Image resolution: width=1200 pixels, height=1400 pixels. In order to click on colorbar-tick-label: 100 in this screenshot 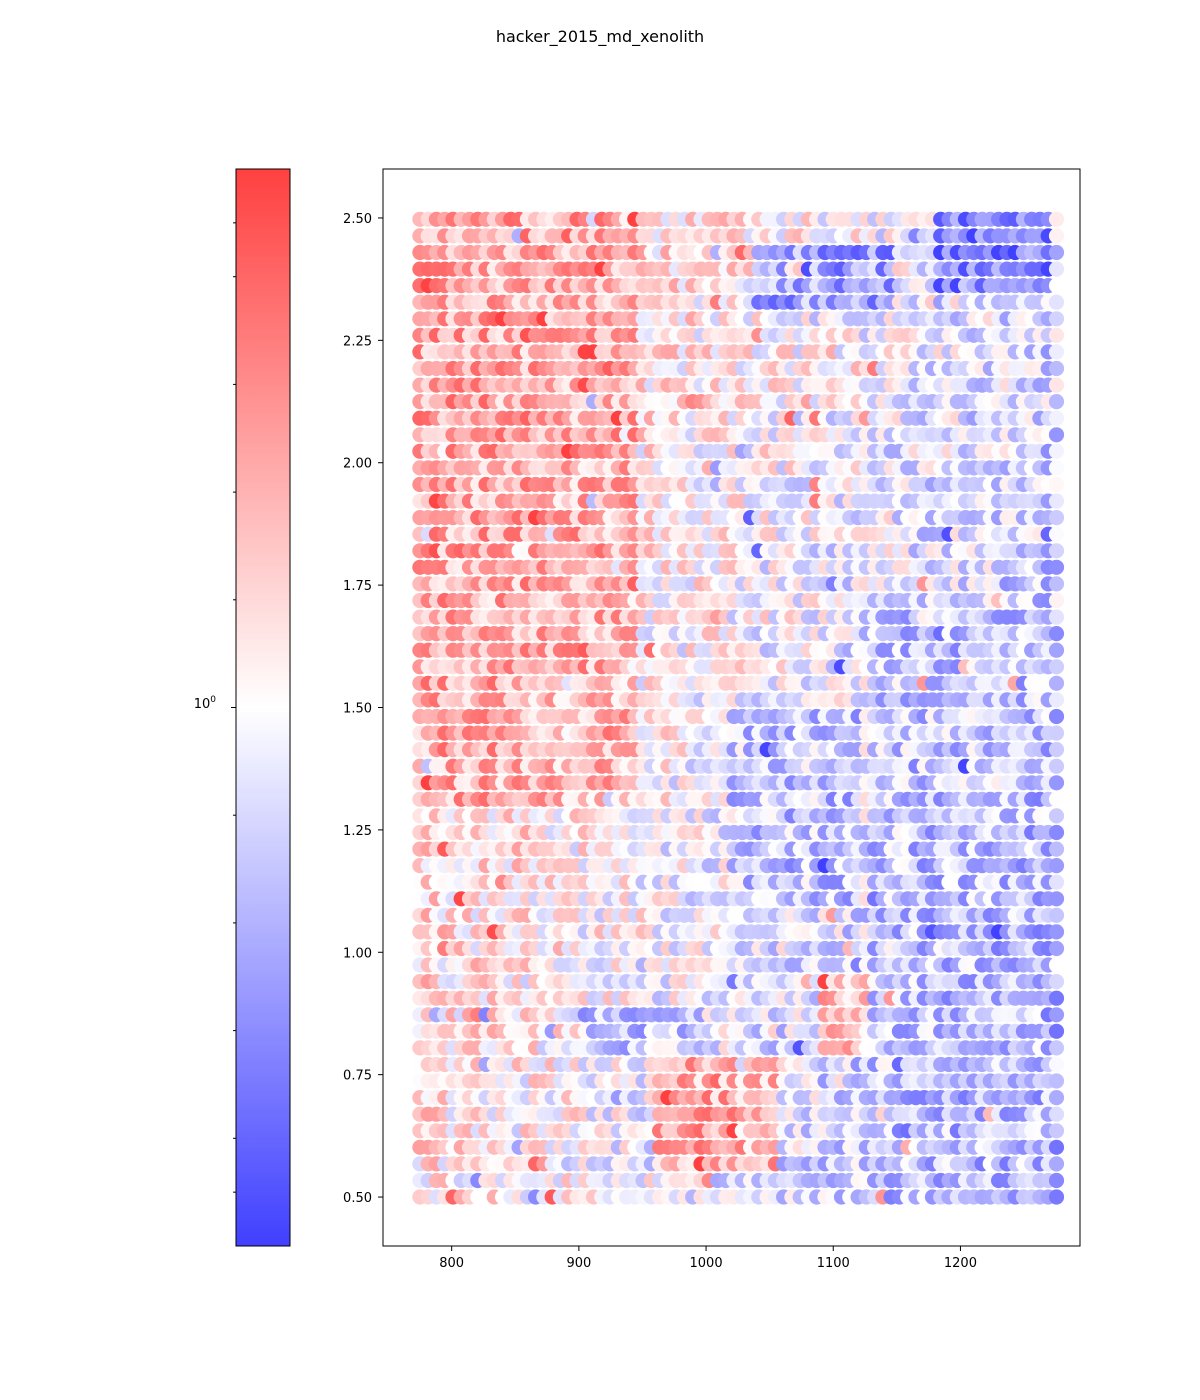, I will do `click(205, 703)`.